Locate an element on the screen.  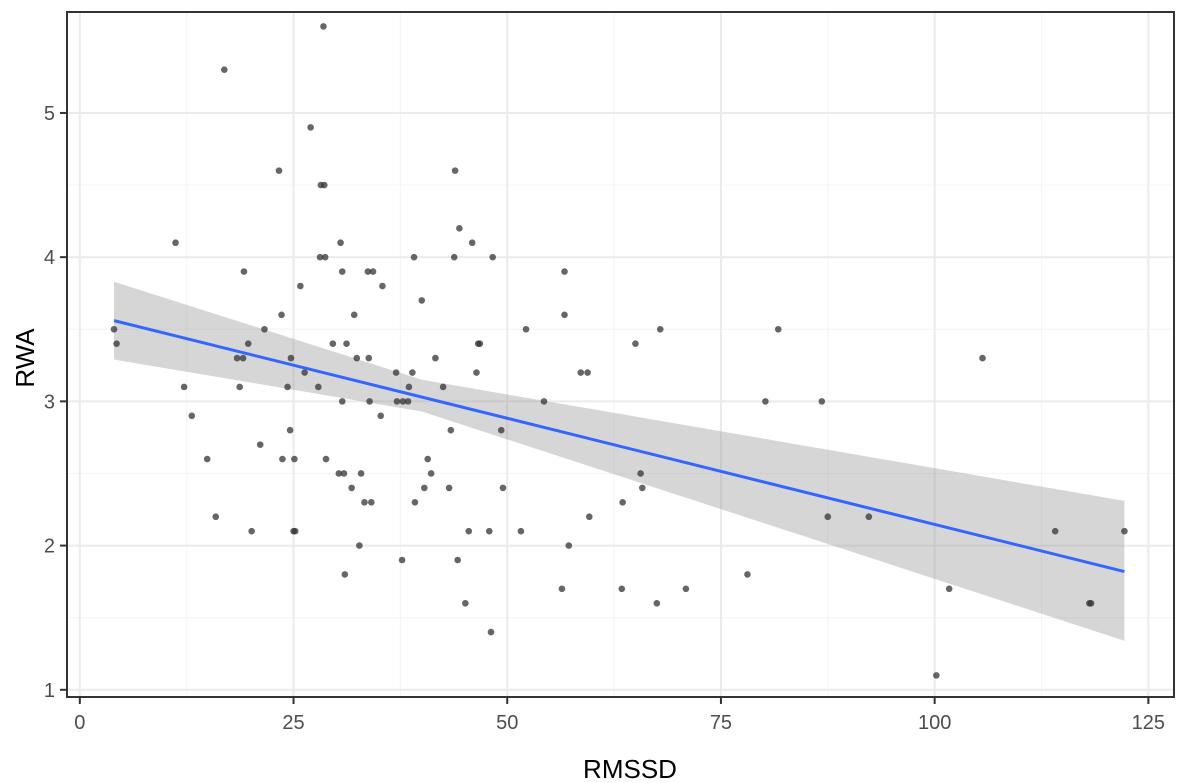
x-tick-label: 100 is located at coordinates (934, 723).